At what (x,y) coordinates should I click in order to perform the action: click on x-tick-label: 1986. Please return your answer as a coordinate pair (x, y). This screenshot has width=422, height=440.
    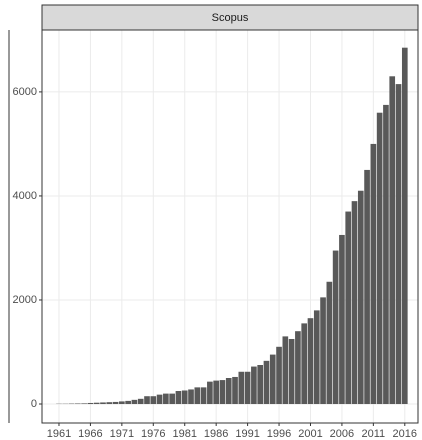
    Looking at the image, I should click on (216, 434).